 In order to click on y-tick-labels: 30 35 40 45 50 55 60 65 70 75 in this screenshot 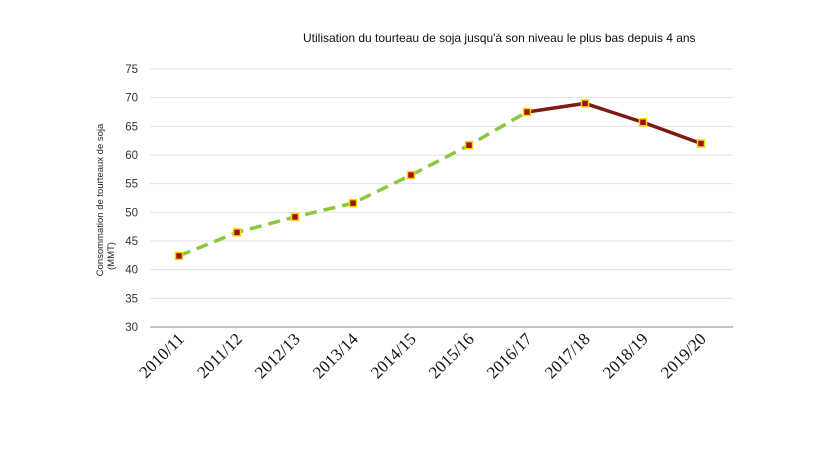, I will do `click(131, 199)`.